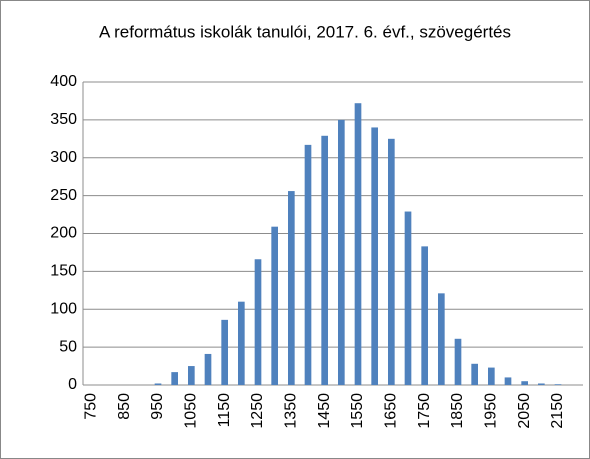  Describe the element at coordinates (68, 346) in the screenshot. I see `y-tick-label: 50` at that location.